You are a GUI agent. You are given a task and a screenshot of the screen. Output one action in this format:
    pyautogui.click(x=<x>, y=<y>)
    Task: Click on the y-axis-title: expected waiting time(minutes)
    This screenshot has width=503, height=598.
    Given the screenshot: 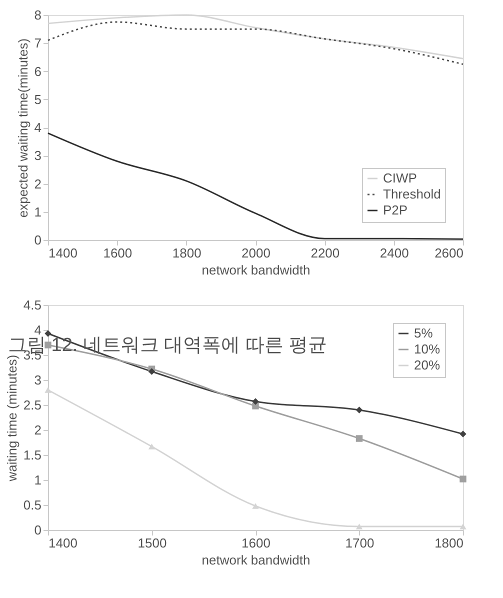 What is the action you would take?
    pyautogui.click(x=22, y=128)
    